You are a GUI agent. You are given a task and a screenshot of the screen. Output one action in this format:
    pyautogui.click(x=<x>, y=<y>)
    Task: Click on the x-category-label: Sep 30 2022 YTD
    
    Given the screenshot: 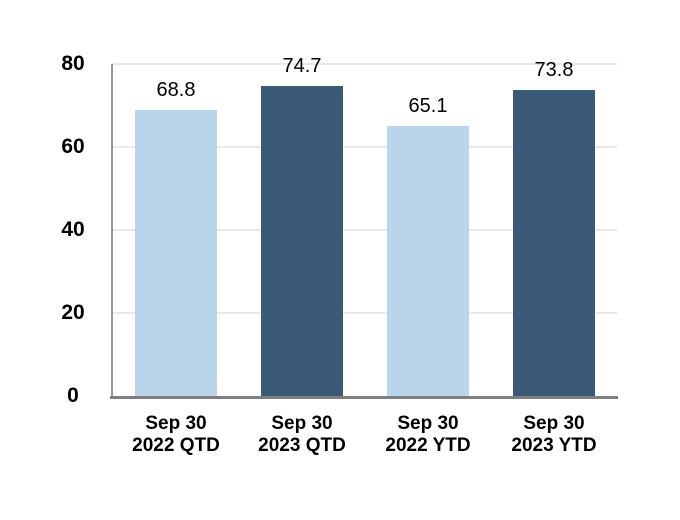 What is the action you would take?
    pyautogui.click(x=427, y=435)
    